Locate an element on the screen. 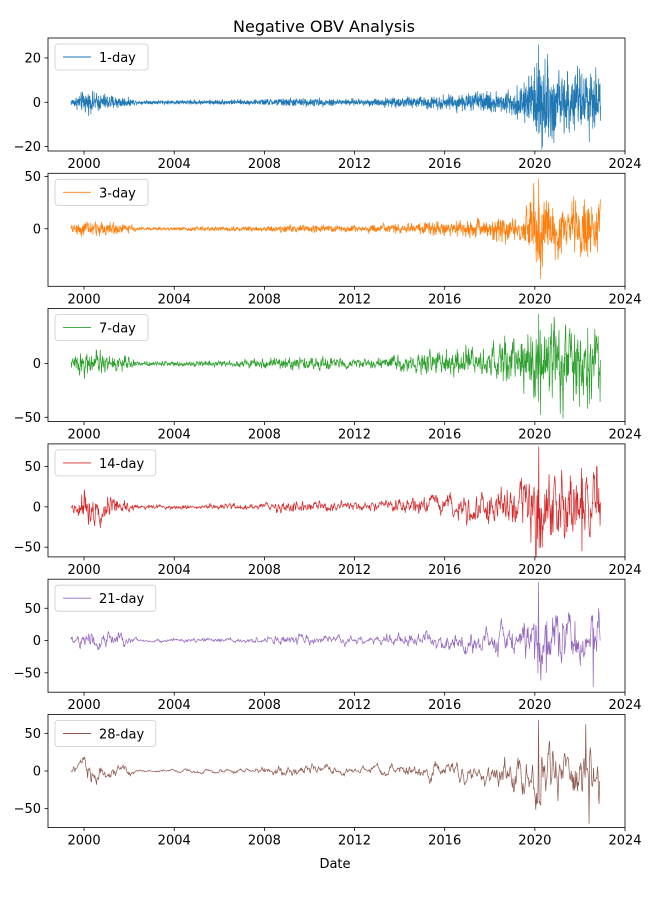 This screenshot has width=650, height=900. y-tick-label: 20 is located at coordinates (32, 58).